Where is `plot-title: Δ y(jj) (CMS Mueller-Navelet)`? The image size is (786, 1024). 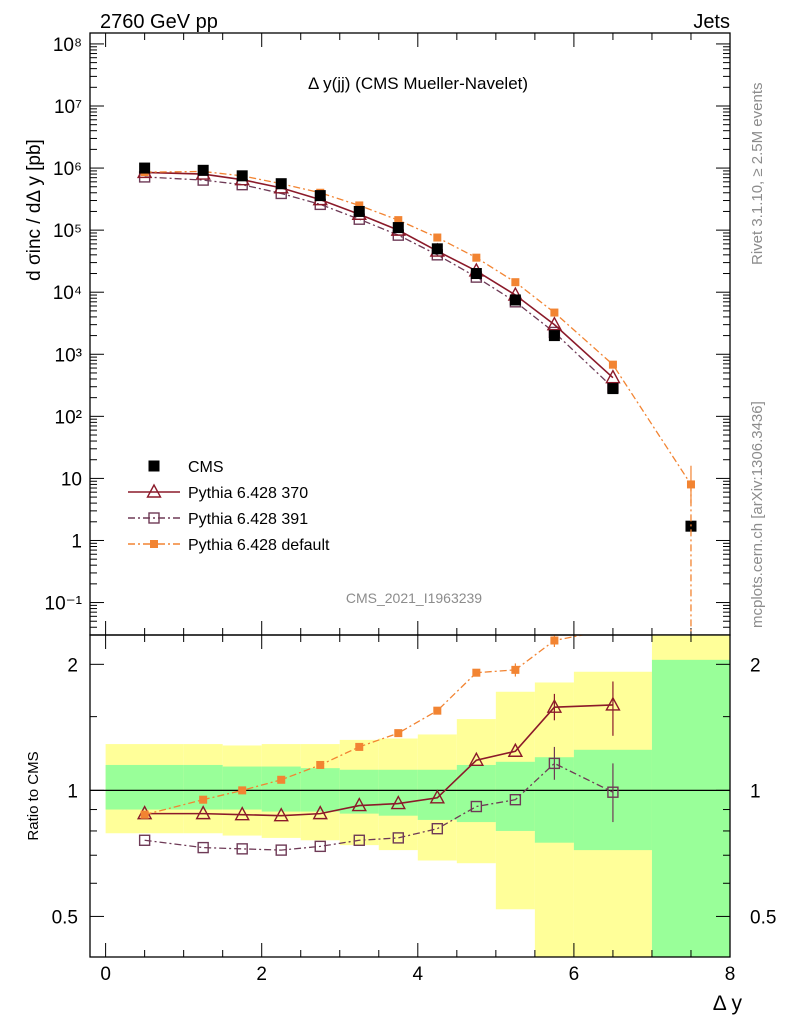 plot-title: Δ y(jj) (CMS Mueller-Navelet) is located at coordinates (418, 83).